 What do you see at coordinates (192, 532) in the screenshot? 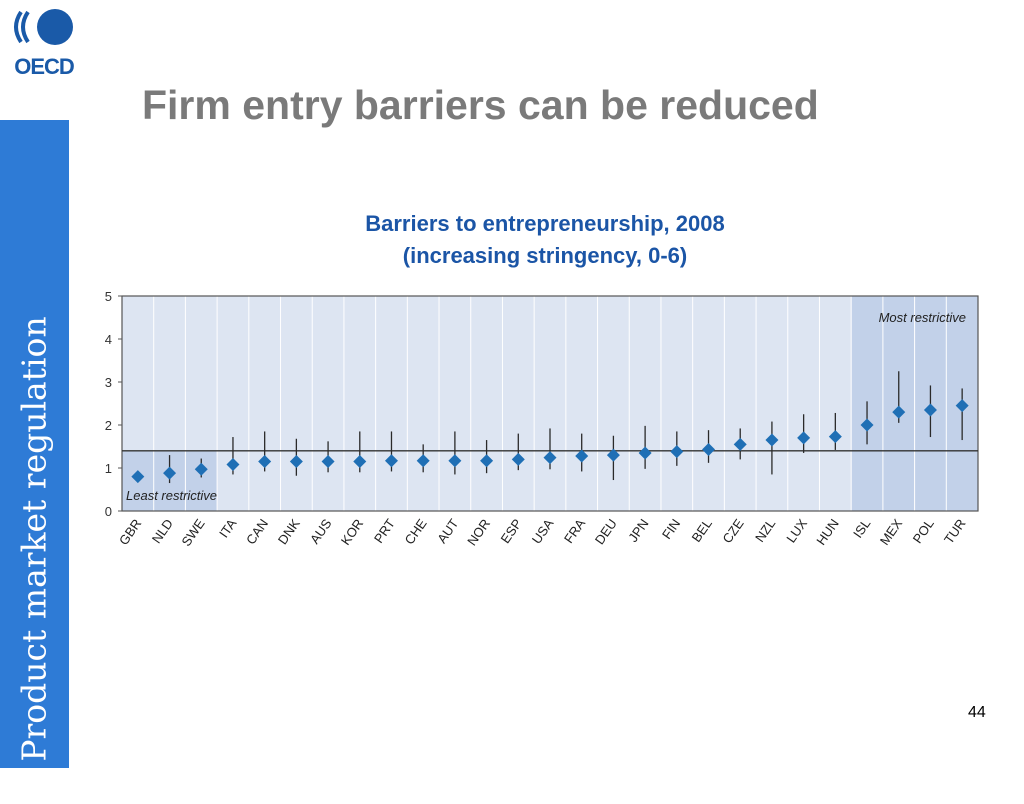
I see `x-tick-label: SWE` at bounding box center [192, 532].